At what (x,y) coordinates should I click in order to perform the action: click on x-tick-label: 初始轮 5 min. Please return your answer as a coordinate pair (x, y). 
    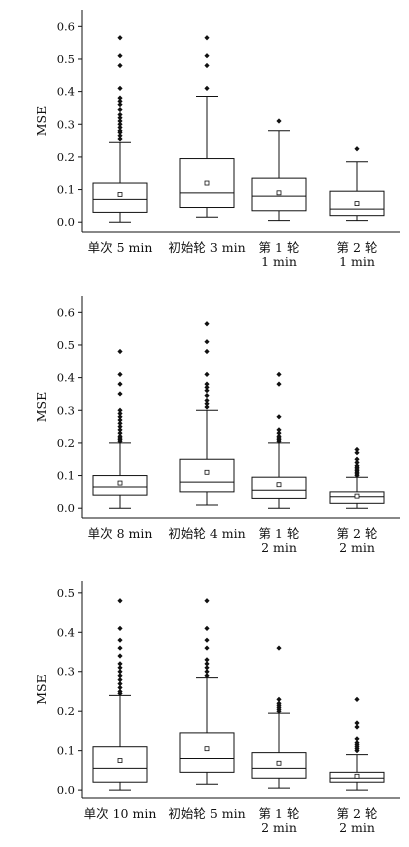
    Looking at the image, I should click on (206, 813).